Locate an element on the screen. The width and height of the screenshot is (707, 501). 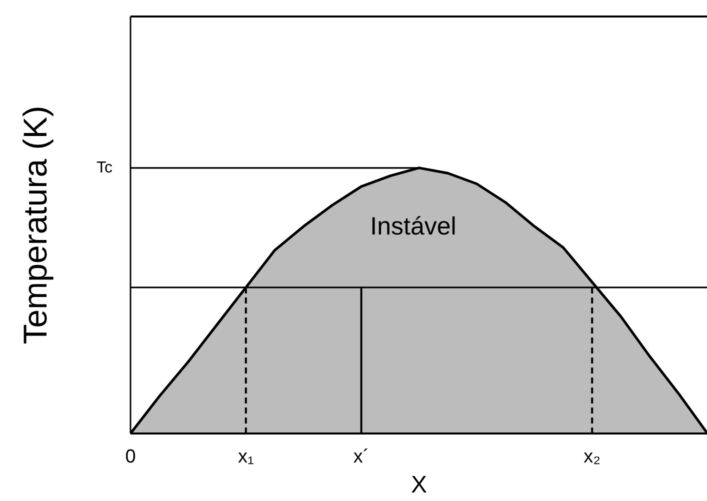
ref-line-label: Tc is located at coordinates (104, 167).